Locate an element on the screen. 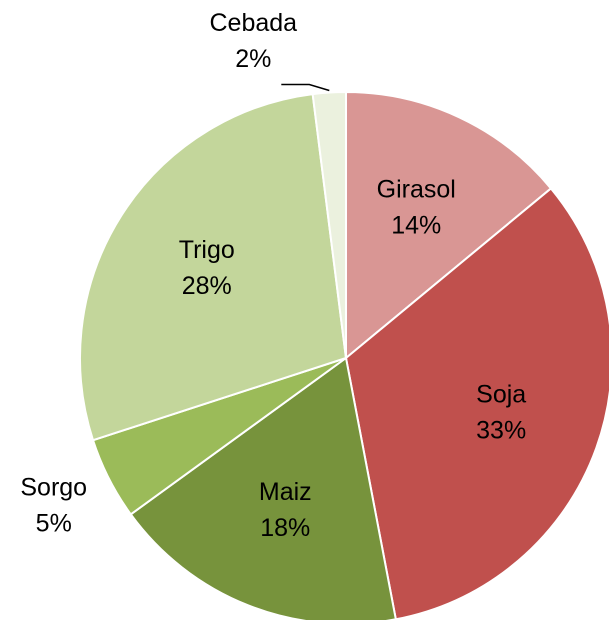 The height and width of the screenshot is (620, 609). slice-label: Cebada is located at coordinates (254, 23).